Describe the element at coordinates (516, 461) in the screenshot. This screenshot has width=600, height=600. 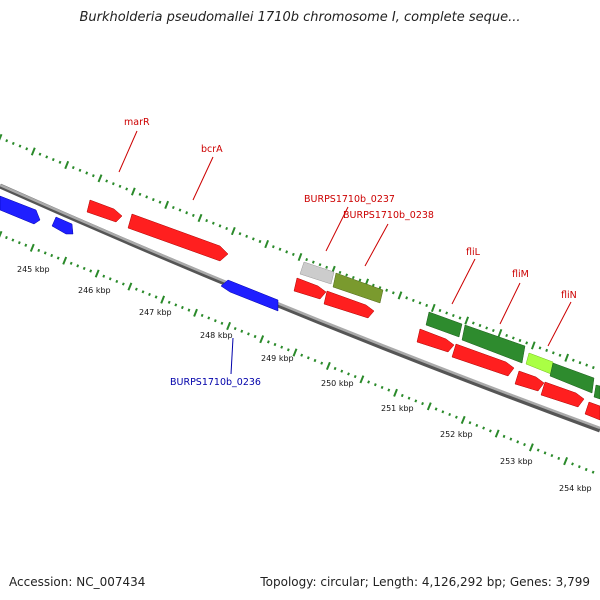
I see `kbp-label: 253 kbp` at that location.